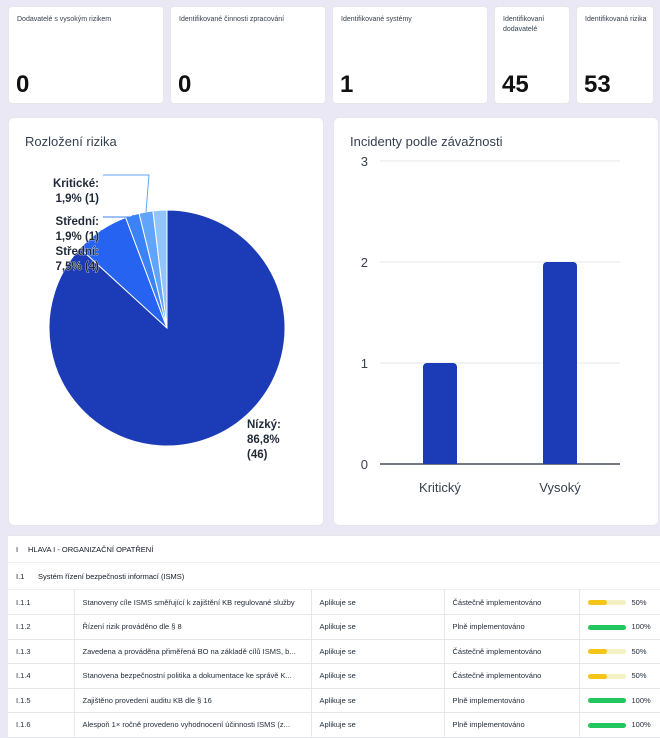 This screenshot has width=660, height=738. Describe the element at coordinates (410, 55) in the screenshot. I see `kpi-card-systems: Identifikované systémy 1` at that location.